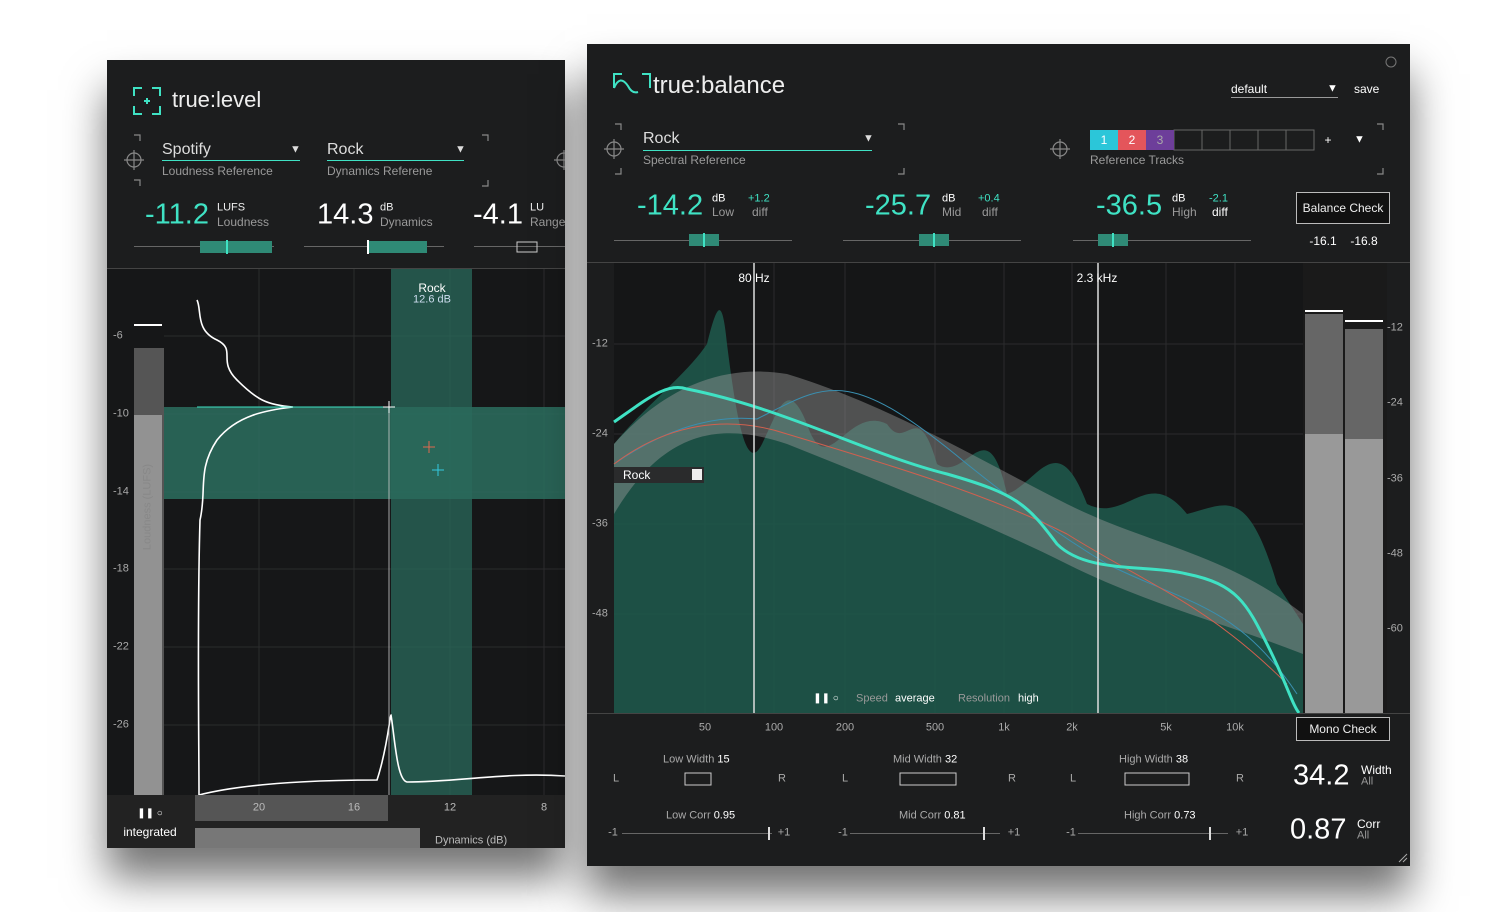 The width and height of the screenshot is (1500, 912). I want to click on corr-label: High Corr 0.73, so click(1160, 815).